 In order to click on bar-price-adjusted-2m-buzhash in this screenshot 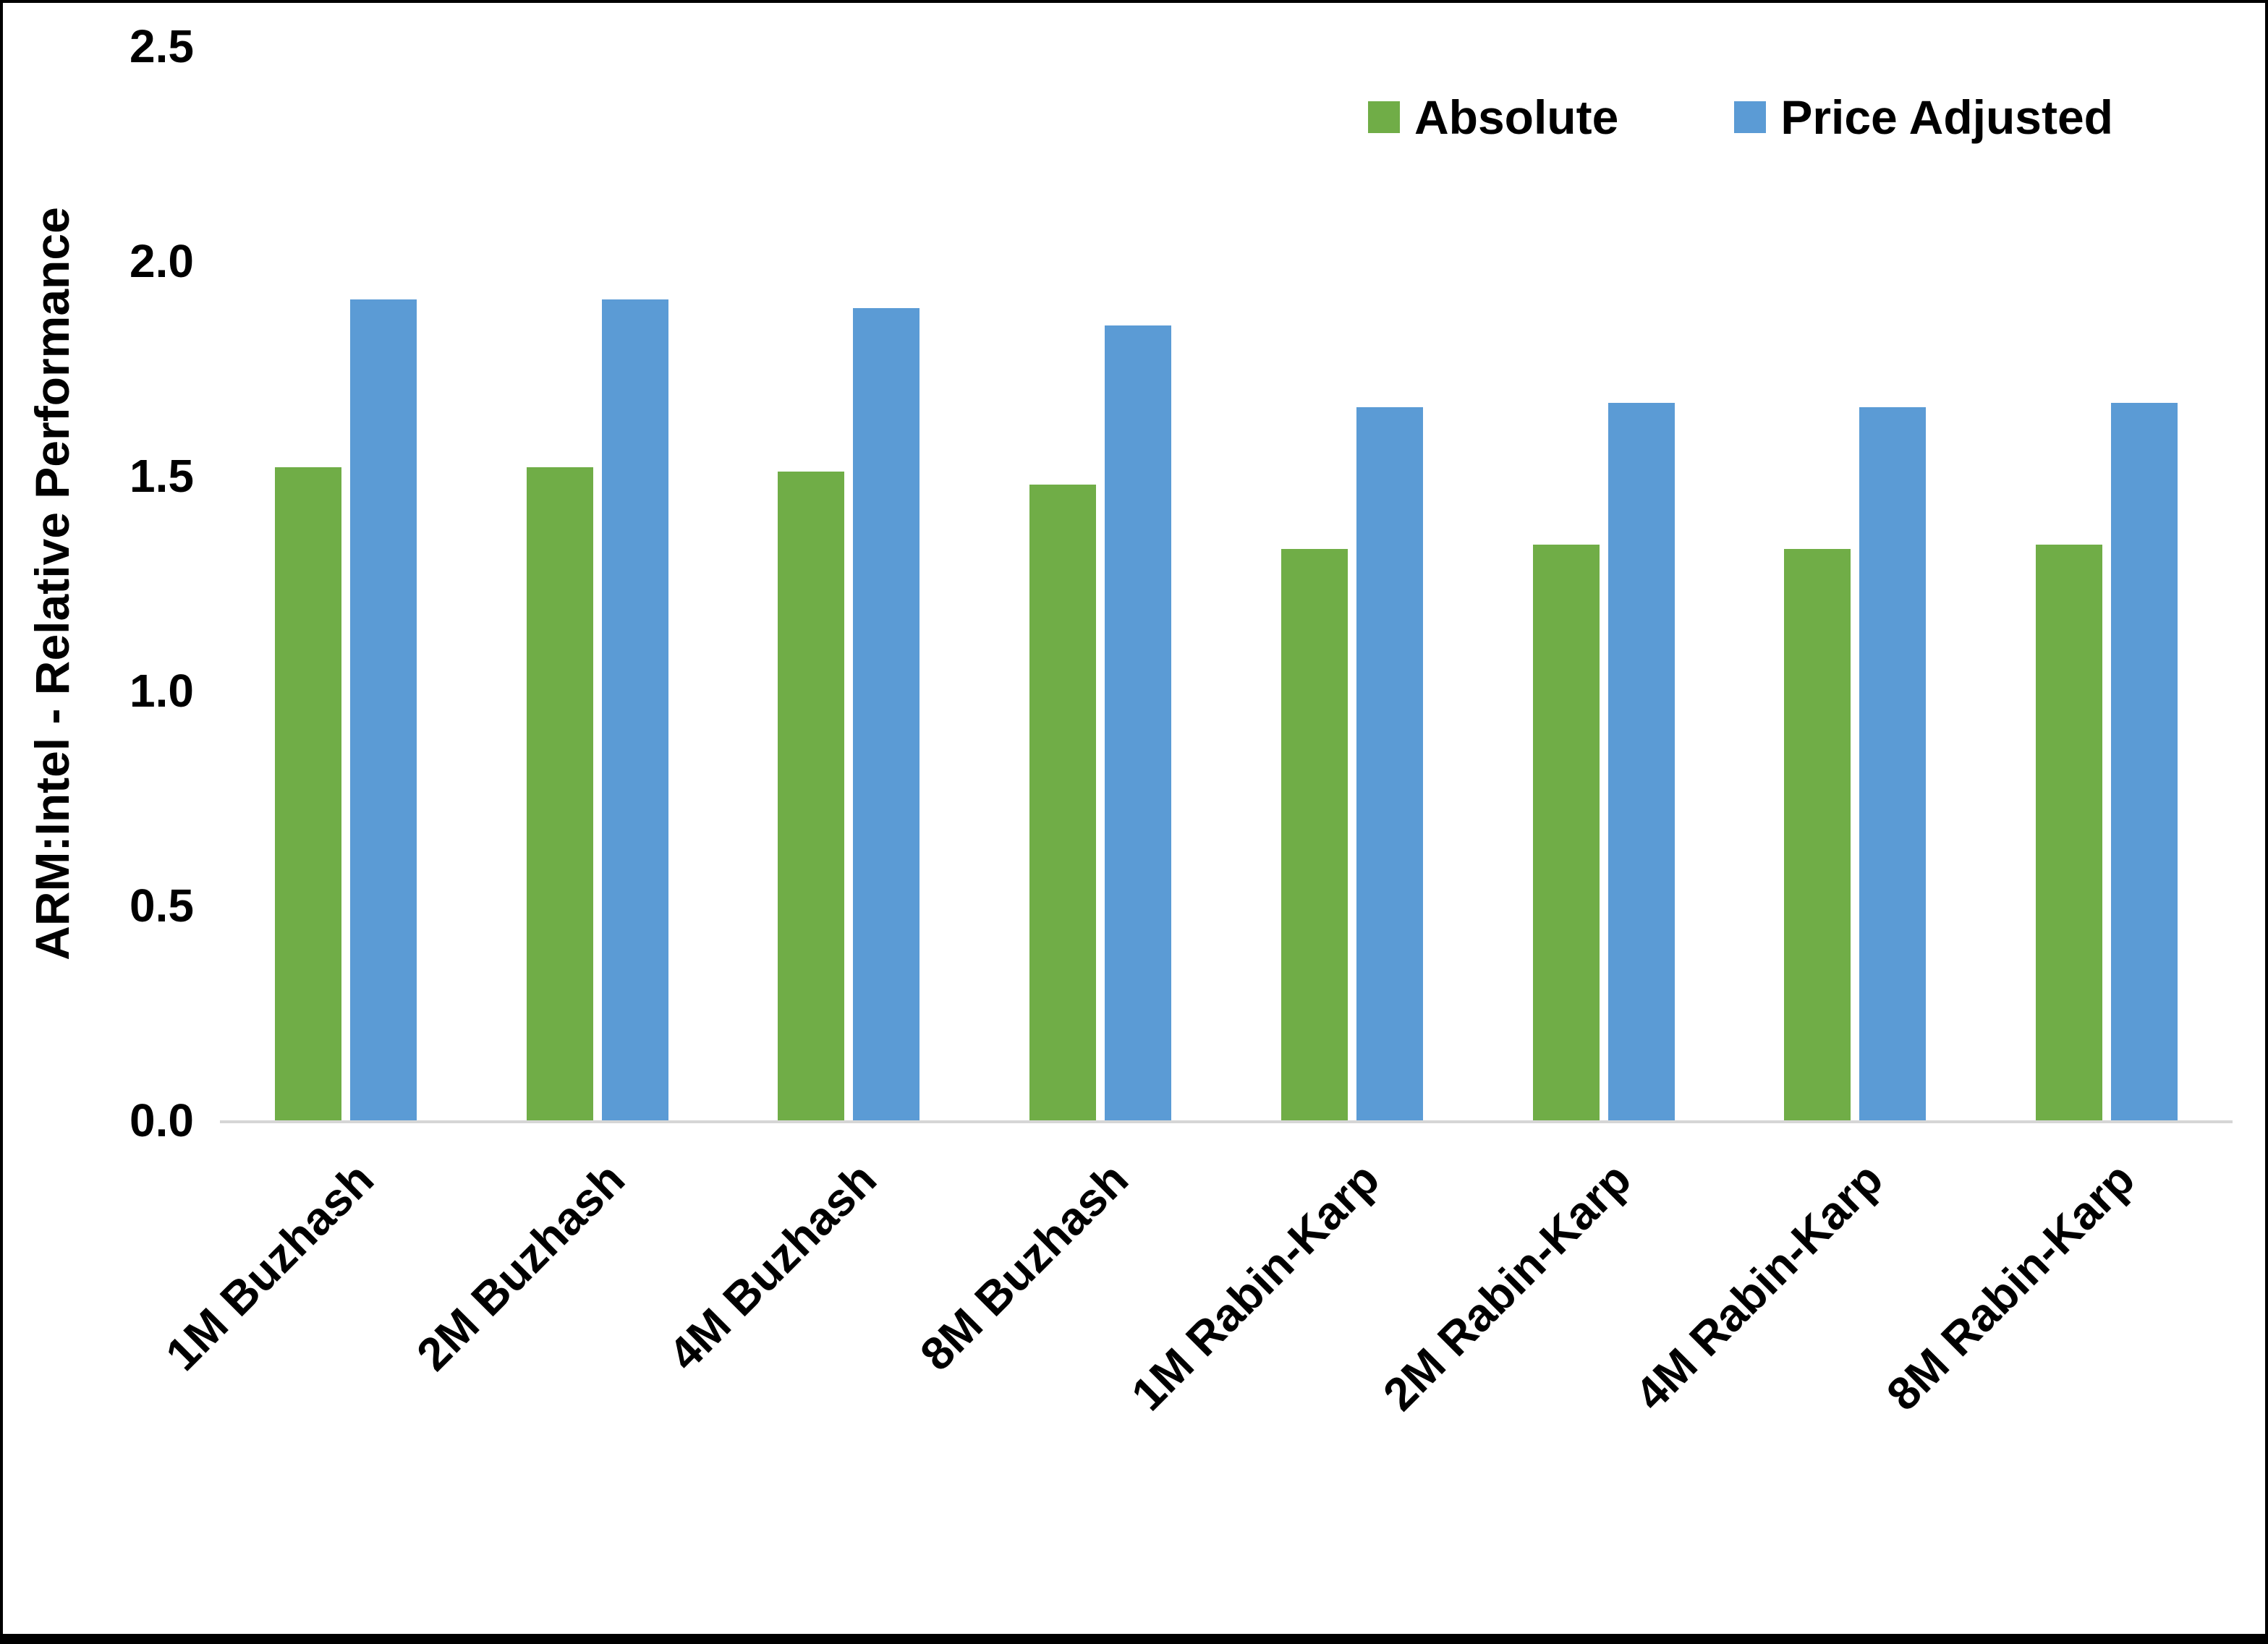, I will do `click(634, 709)`.